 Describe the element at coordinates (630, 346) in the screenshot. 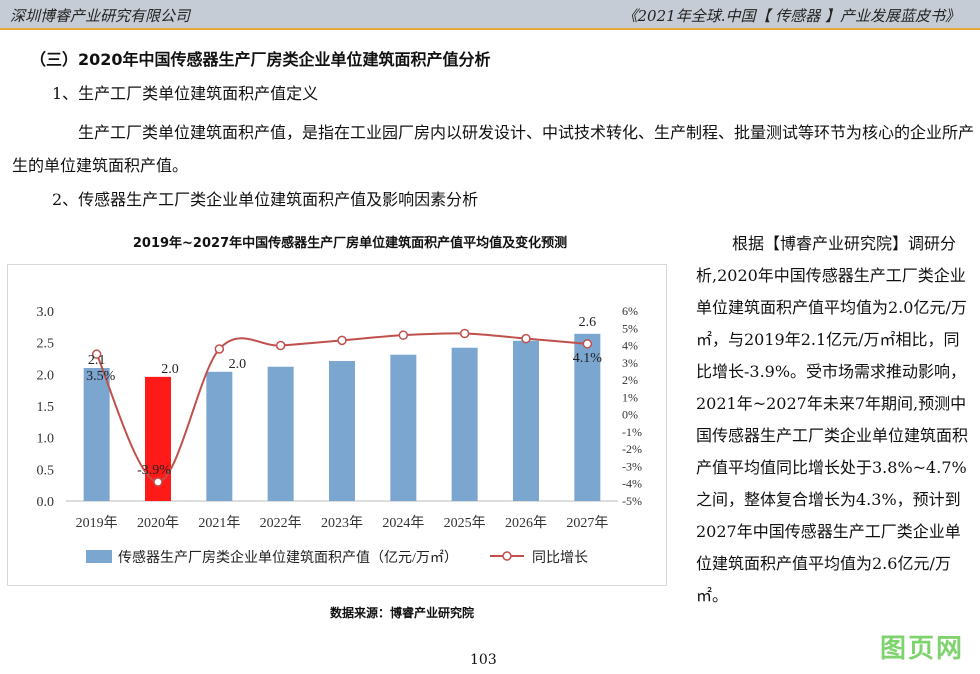

I see `y-right-tick-label: 4%` at that location.